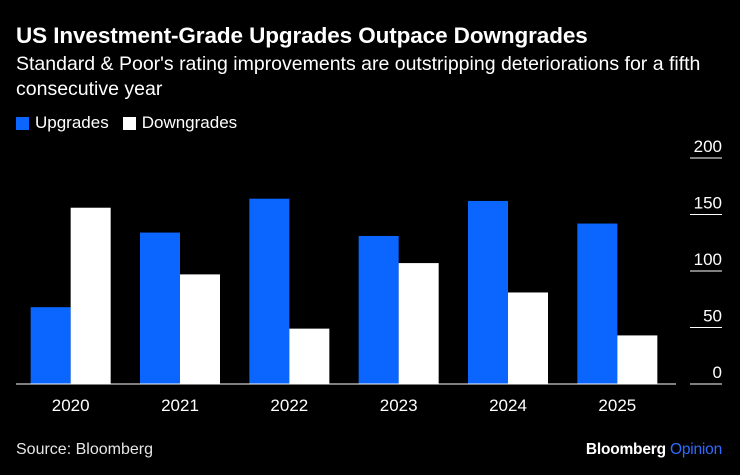  I want to click on brand-suffix: Opinion, so click(695, 449).